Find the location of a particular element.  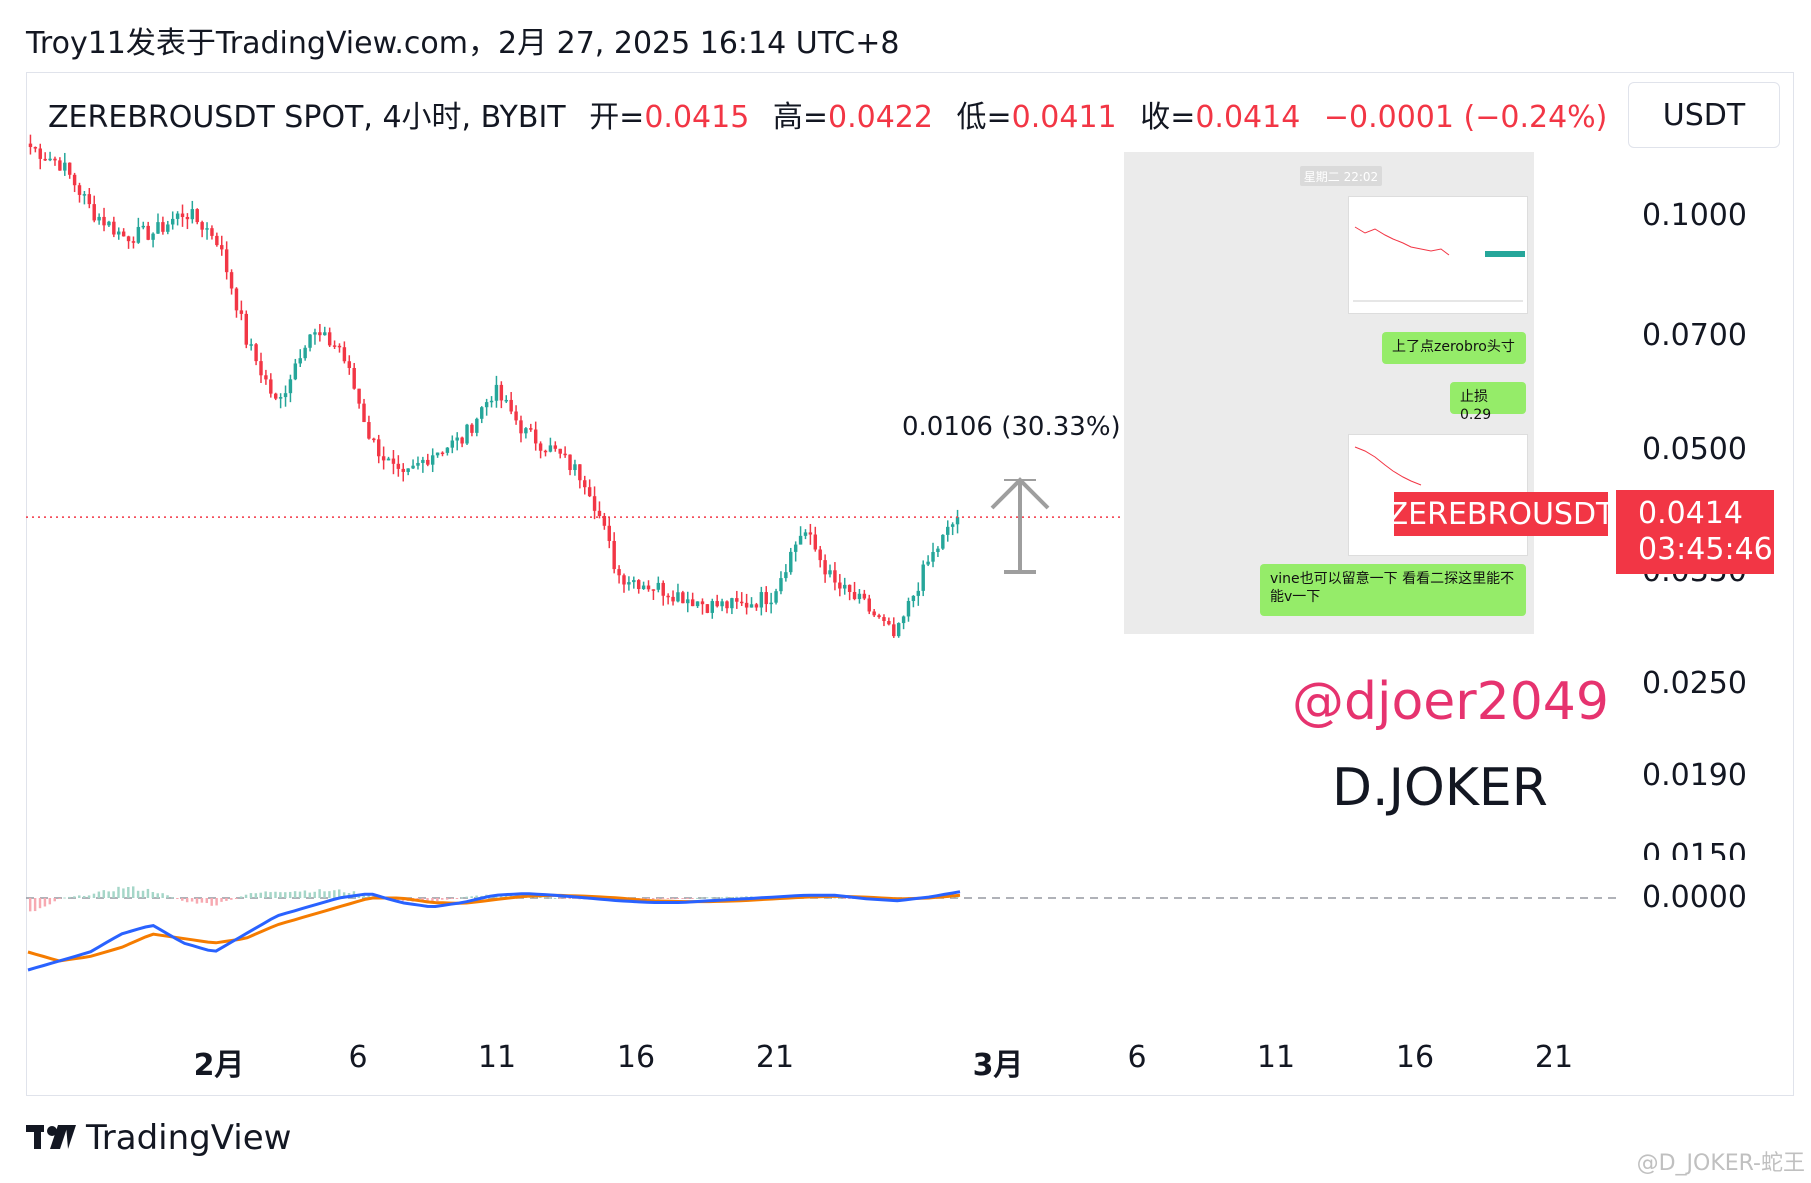

date-tick-label: 16 is located at coordinates (1415, 1057).